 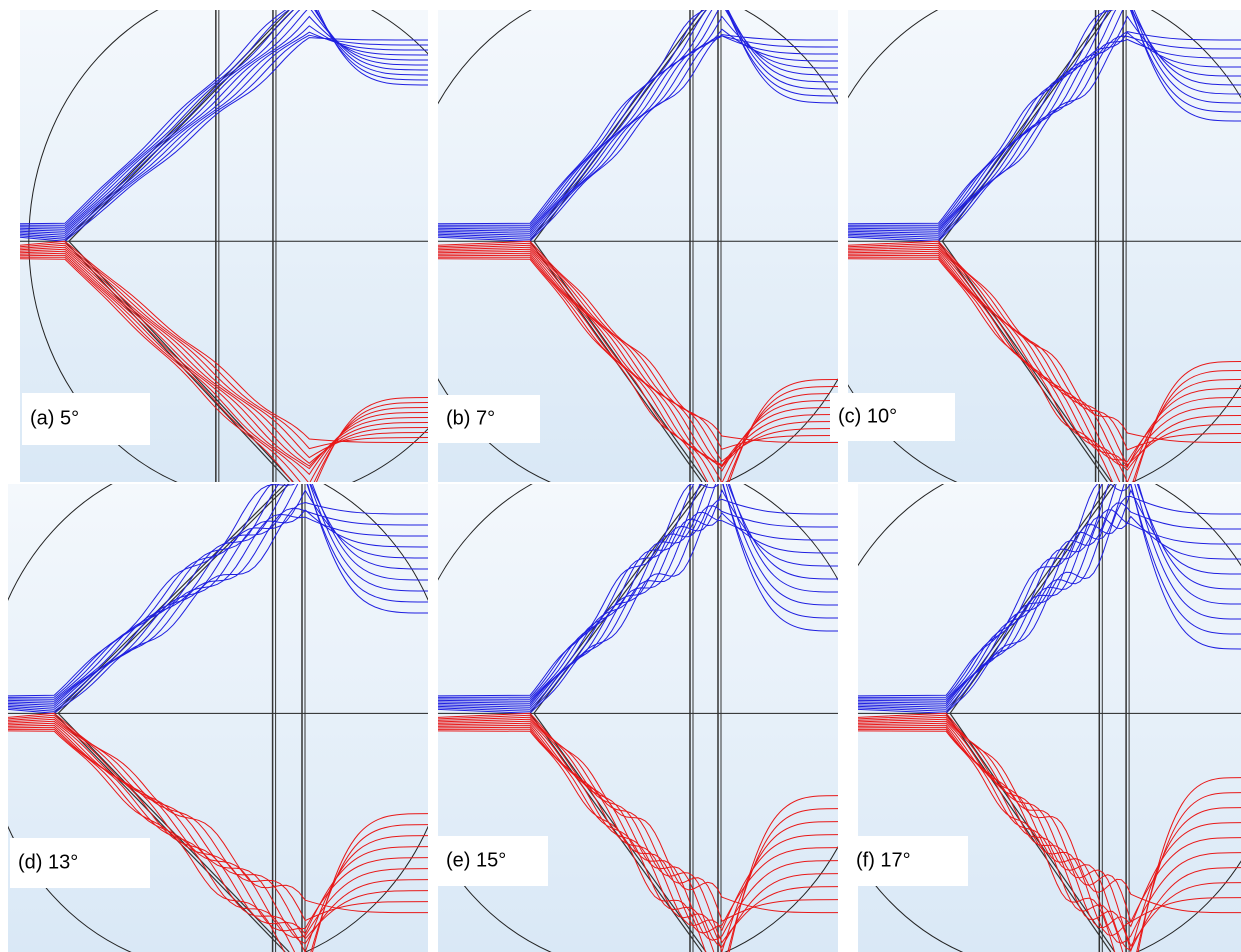 I want to click on panel-label: (c) 10°, so click(x=867, y=416).